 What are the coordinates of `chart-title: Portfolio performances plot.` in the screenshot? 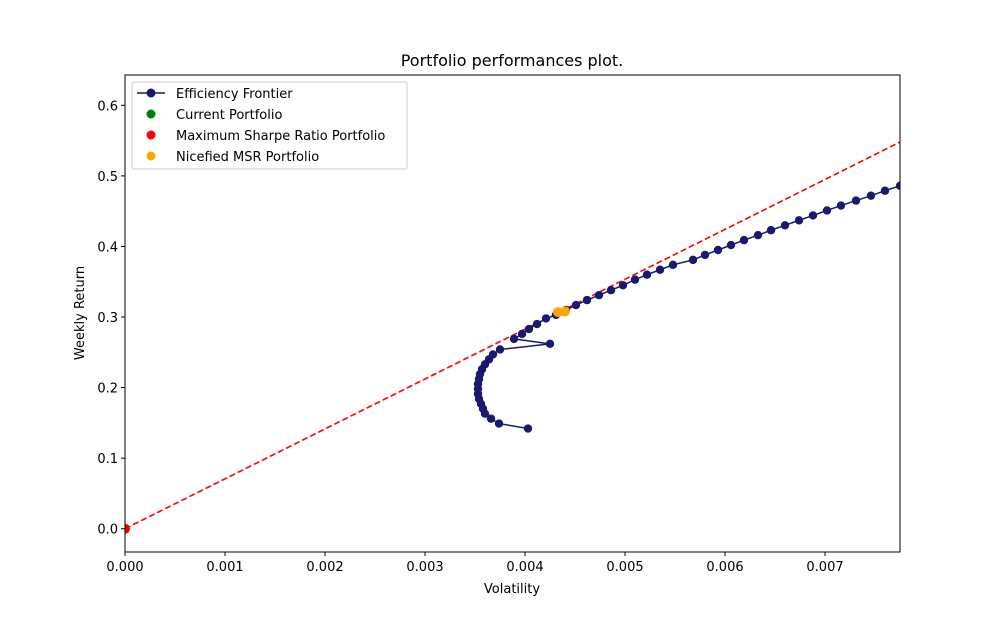 It's located at (512, 60).